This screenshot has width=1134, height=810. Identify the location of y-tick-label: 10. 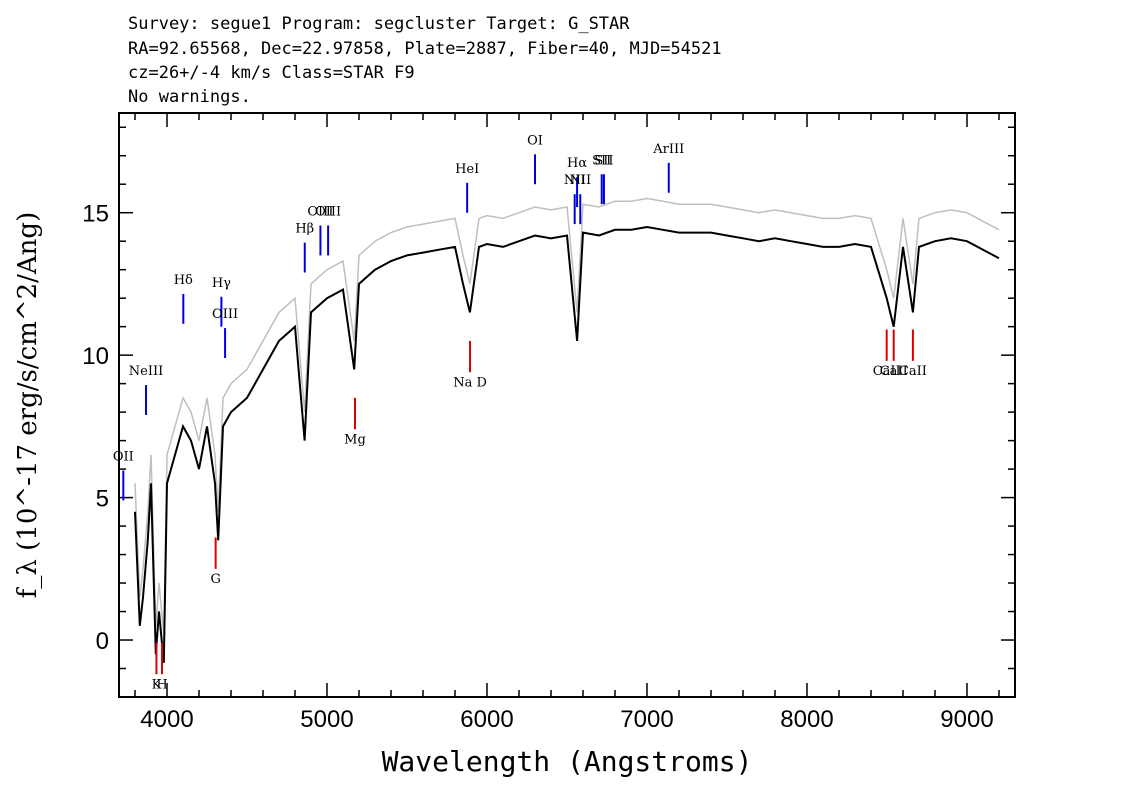
(95, 356).